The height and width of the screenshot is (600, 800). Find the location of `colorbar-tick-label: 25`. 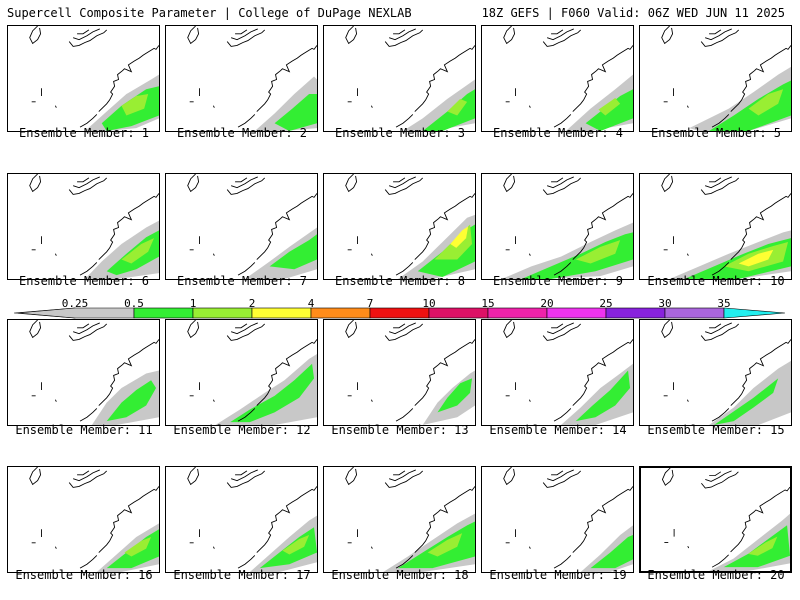

colorbar-tick-label: 25 is located at coordinates (606, 303).